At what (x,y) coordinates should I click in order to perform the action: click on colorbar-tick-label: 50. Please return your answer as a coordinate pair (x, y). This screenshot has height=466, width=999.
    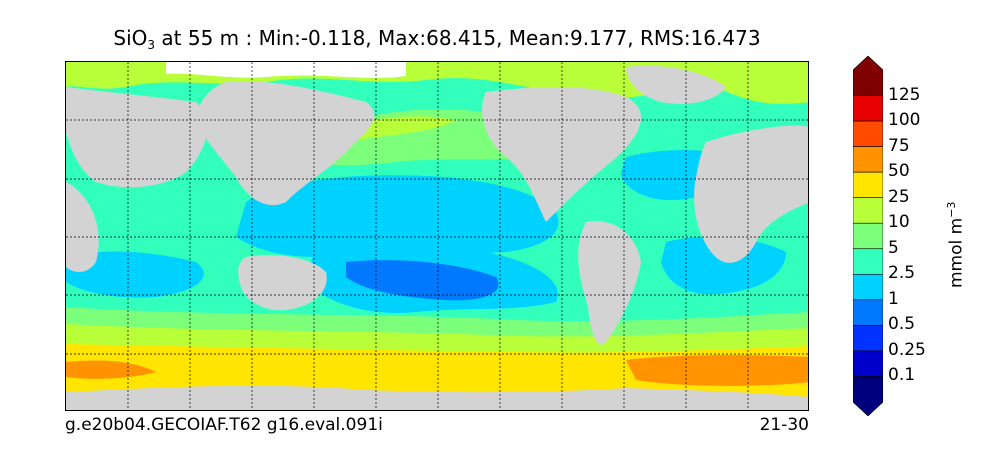
    Looking at the image, I should click on (899, 171).